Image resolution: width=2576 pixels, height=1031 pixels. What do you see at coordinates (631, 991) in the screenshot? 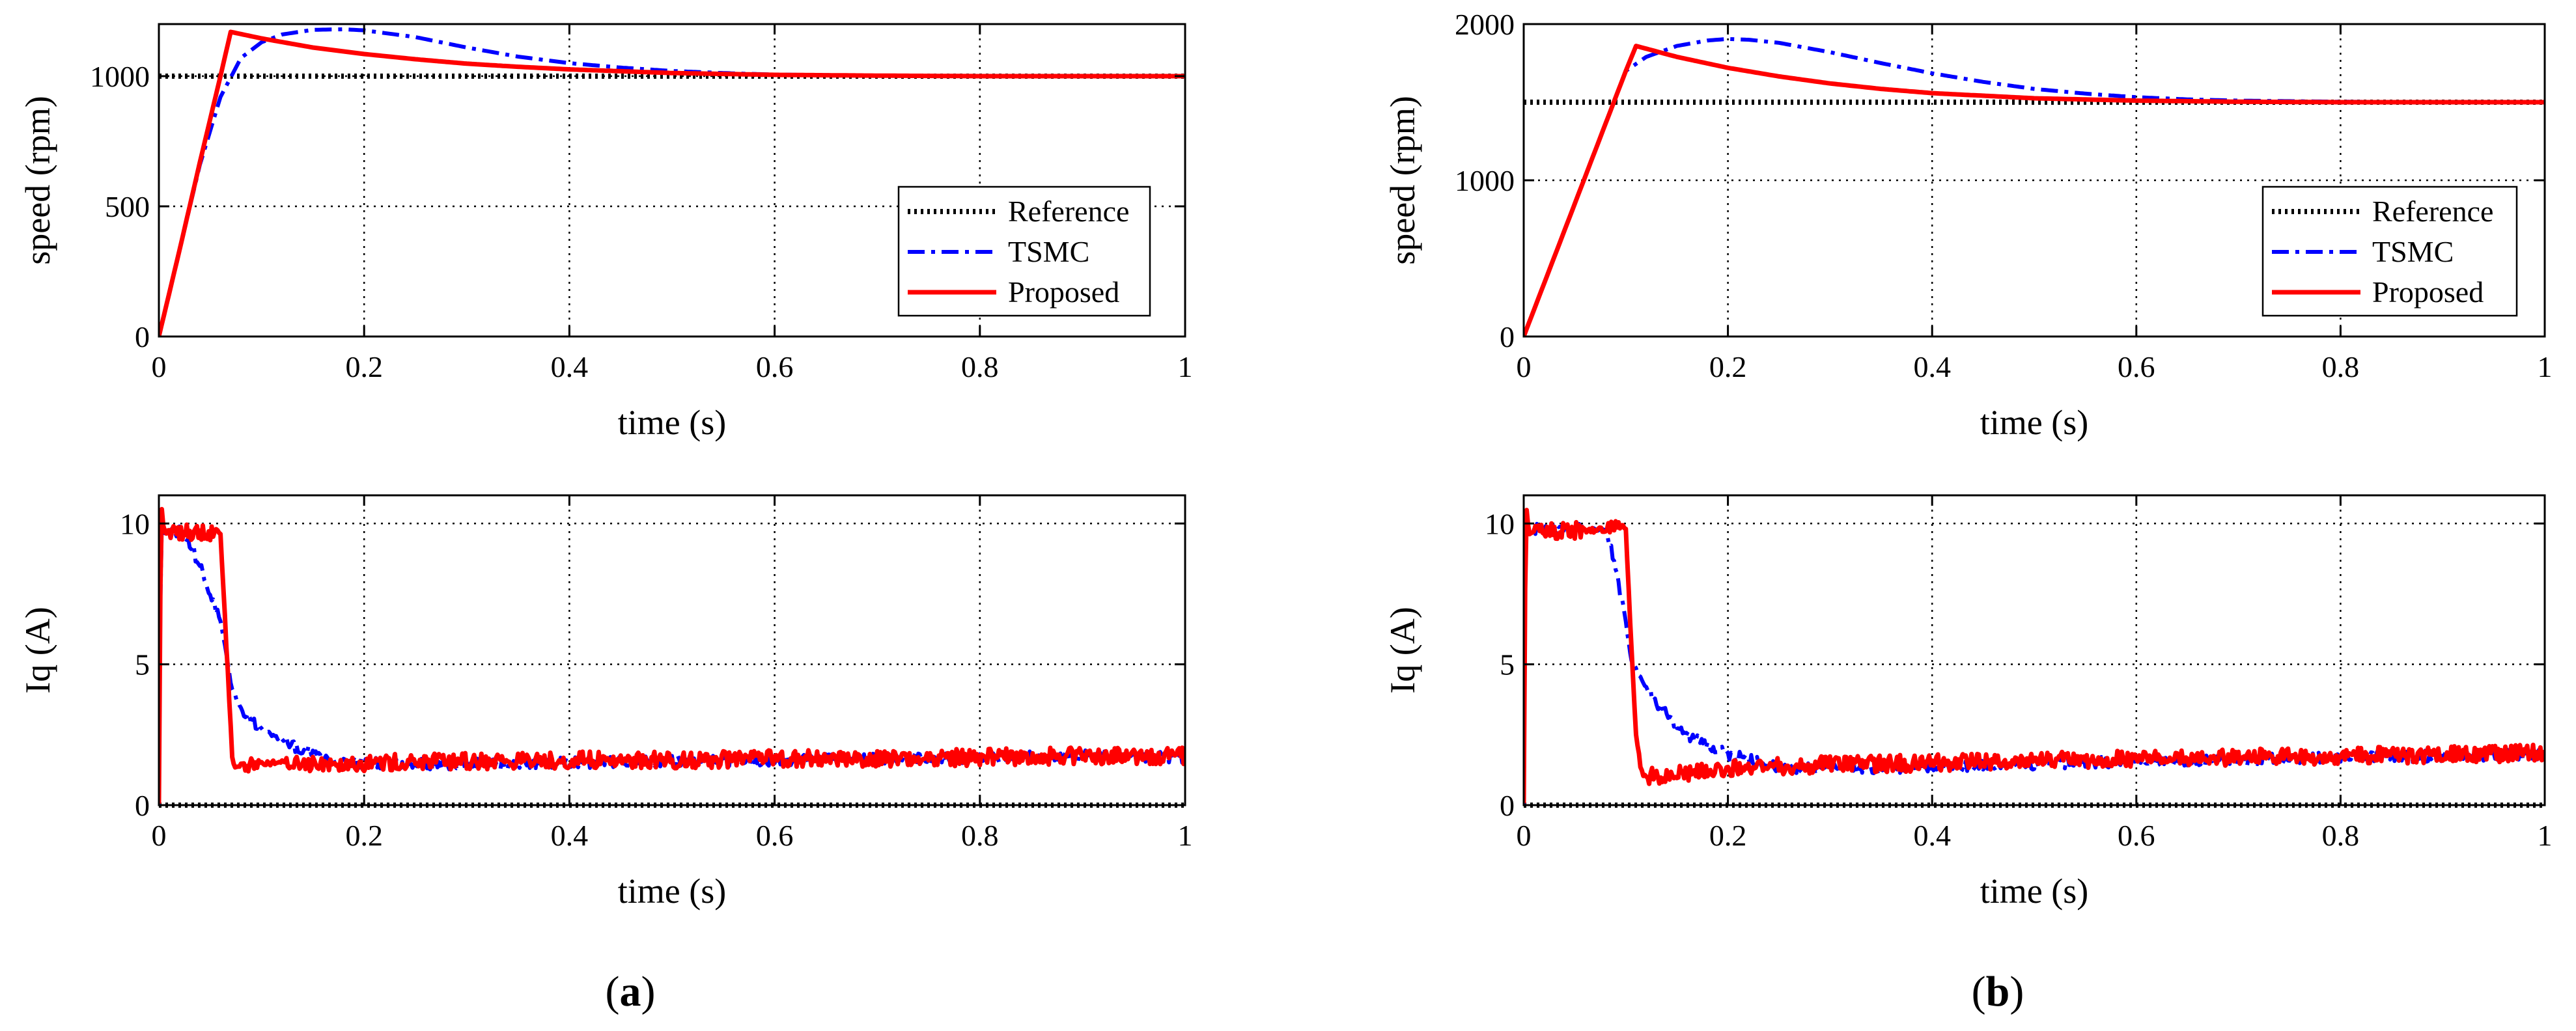
I see `caption-a: (a)` at bounding box center [631, 991].